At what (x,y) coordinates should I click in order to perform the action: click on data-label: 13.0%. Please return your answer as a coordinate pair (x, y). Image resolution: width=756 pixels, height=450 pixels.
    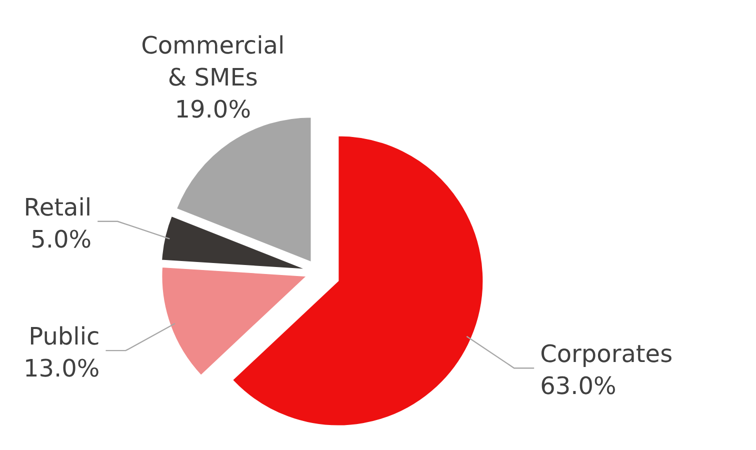
    Looking at the image, I should click on (61, 368).